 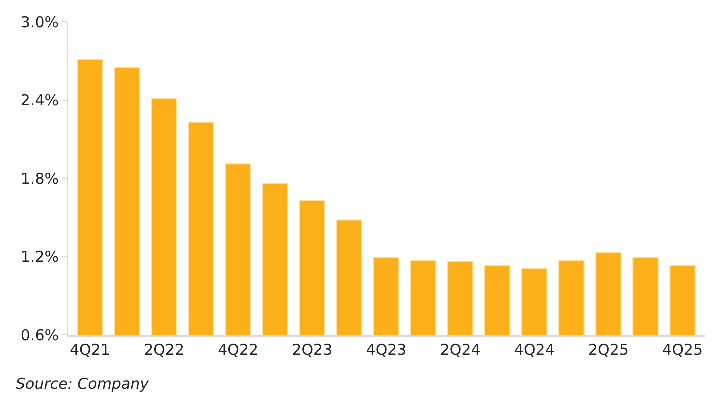 I want to click on x-tick-label: 2Q24, so click(x=460, y=350).